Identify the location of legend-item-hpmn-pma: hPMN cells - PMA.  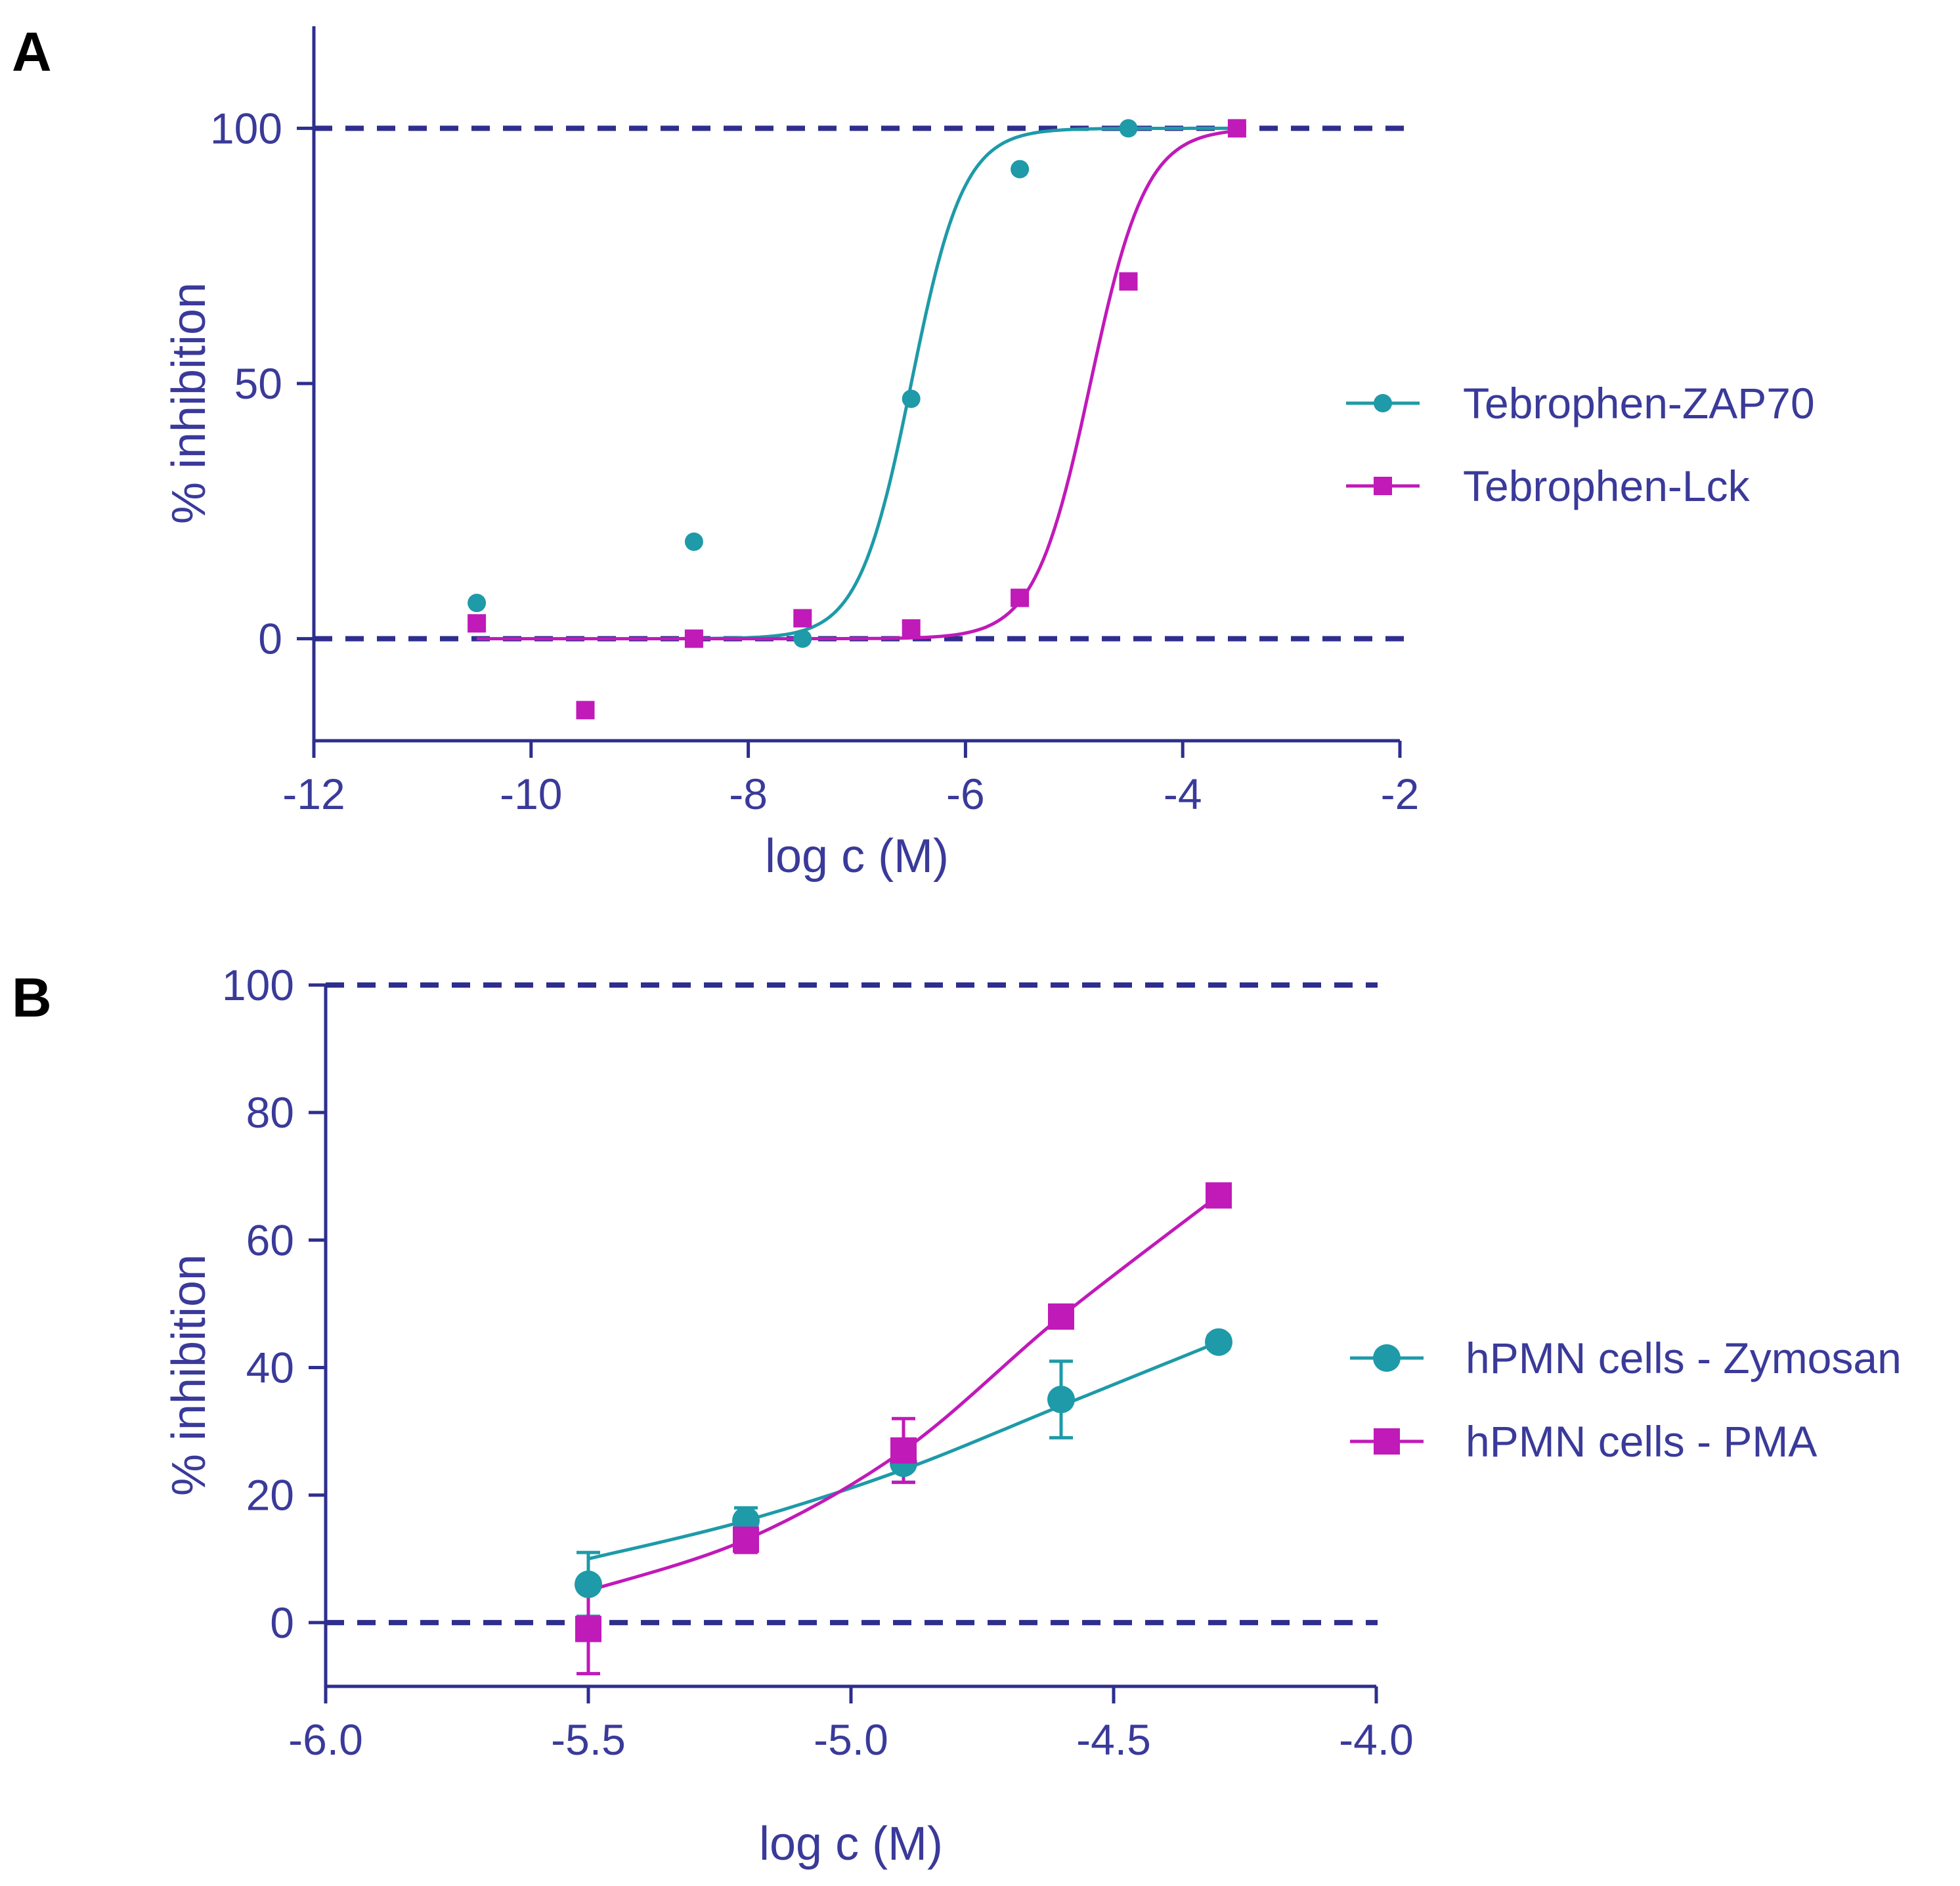
(1583, 1441).